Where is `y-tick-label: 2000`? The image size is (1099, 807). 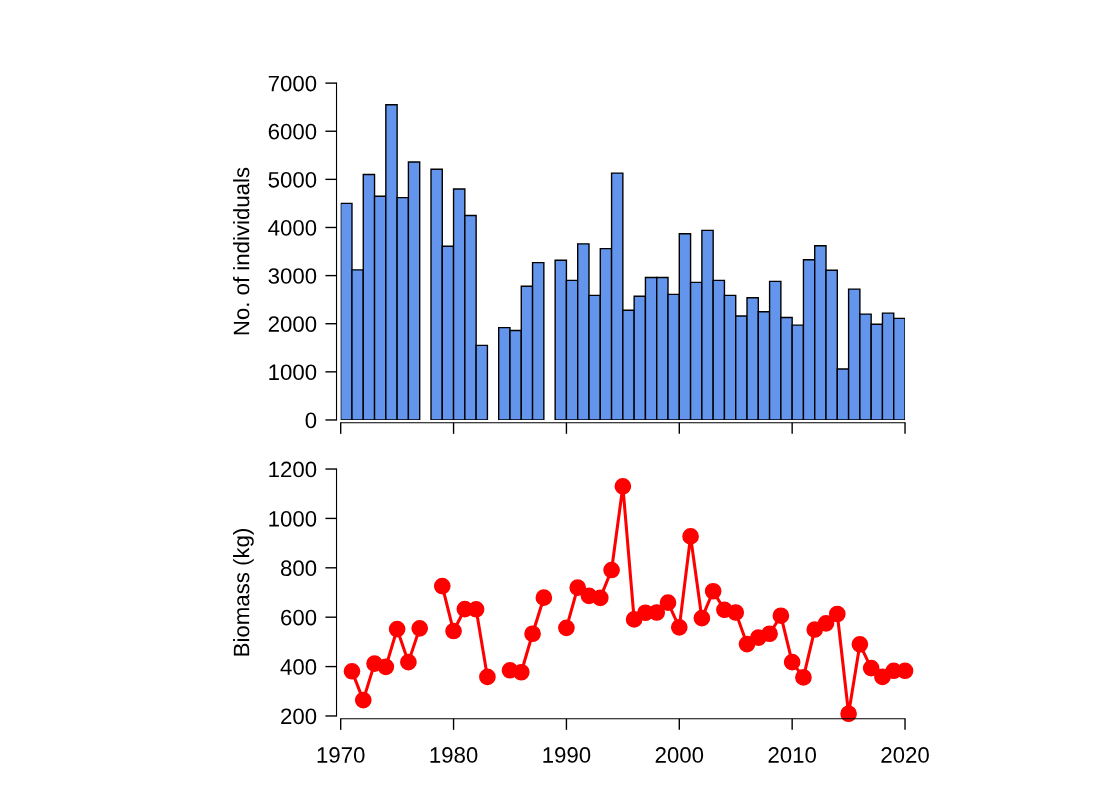 y-tick-label: 2000 is located at coordinates (292, 324).